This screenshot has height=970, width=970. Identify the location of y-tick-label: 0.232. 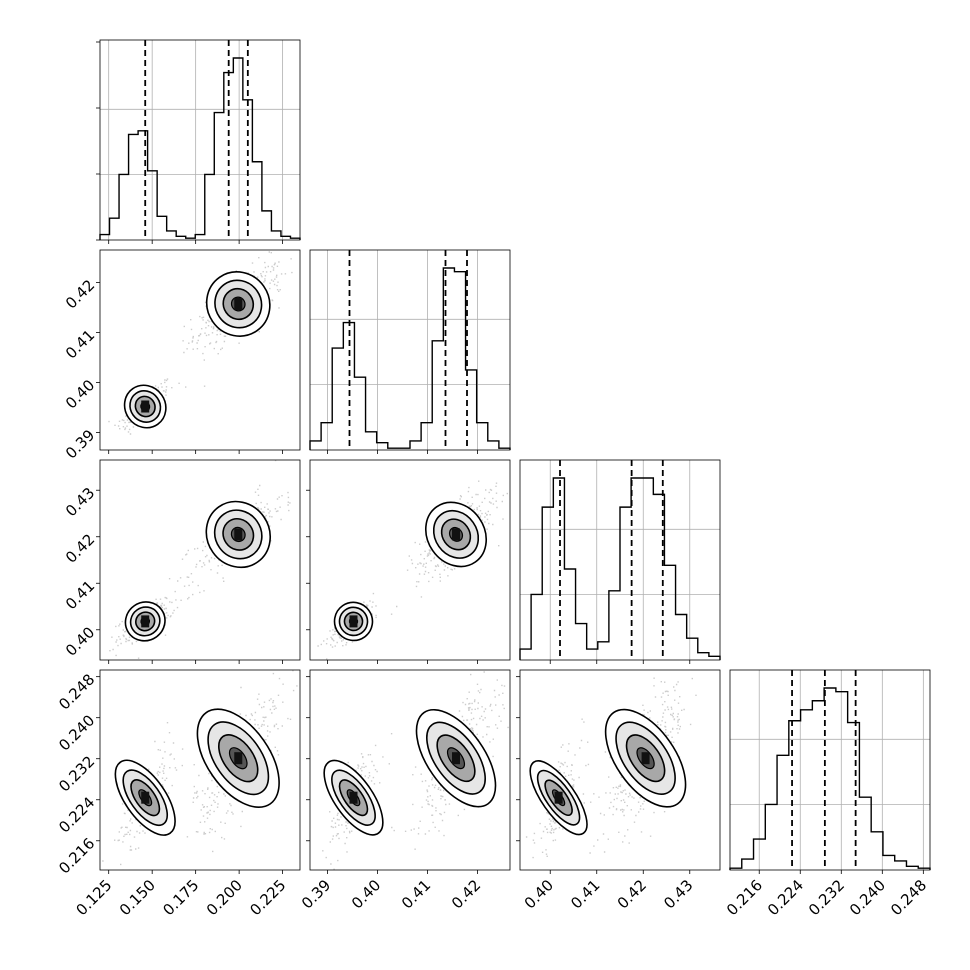
(76, 773).